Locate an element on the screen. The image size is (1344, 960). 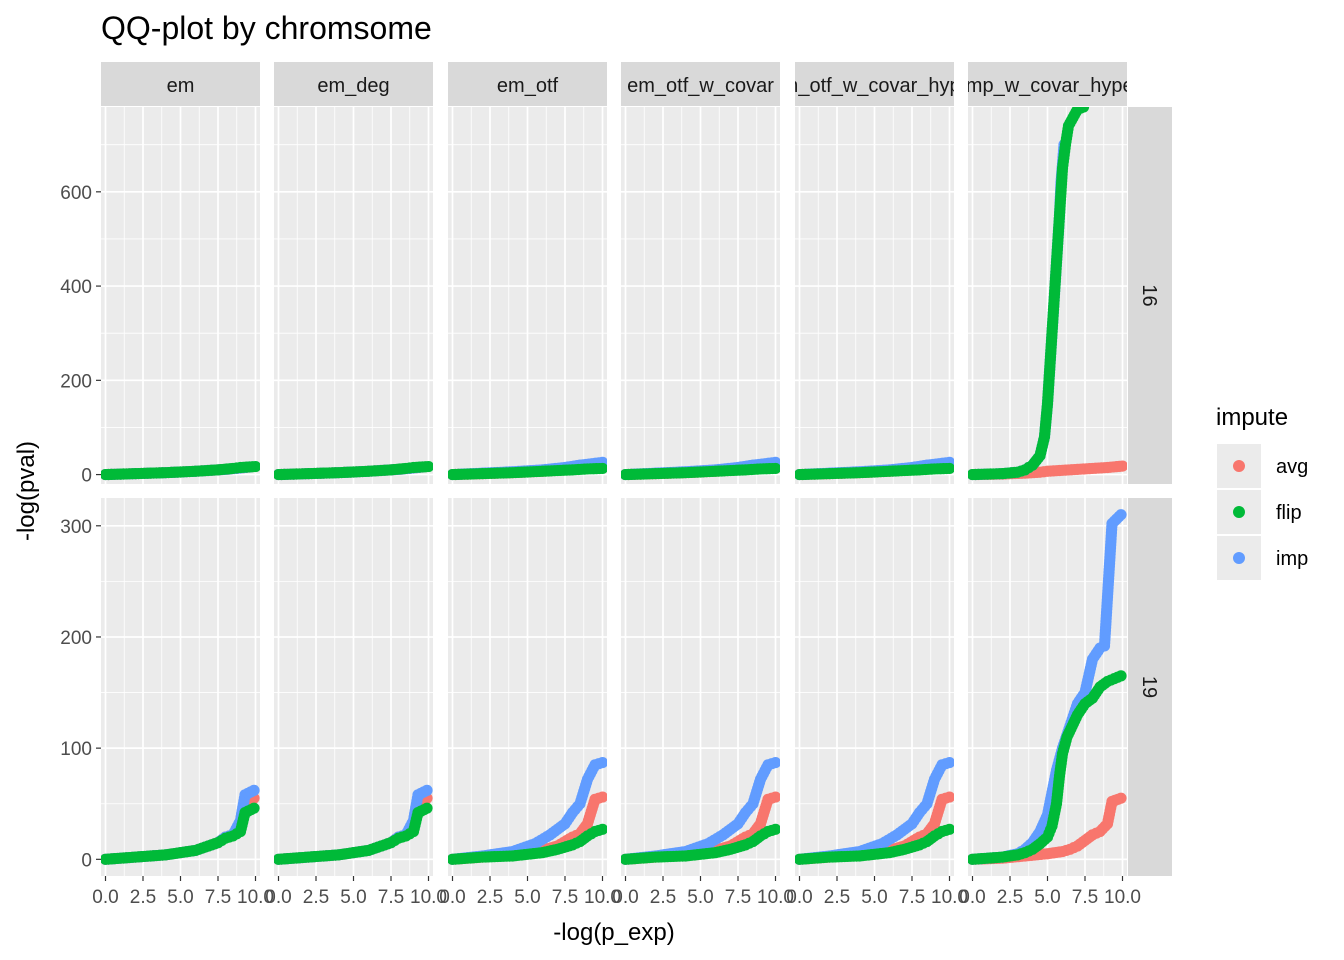
facet-column-label: emp_w_covar_hyper is located at coordinates (1048, 86).